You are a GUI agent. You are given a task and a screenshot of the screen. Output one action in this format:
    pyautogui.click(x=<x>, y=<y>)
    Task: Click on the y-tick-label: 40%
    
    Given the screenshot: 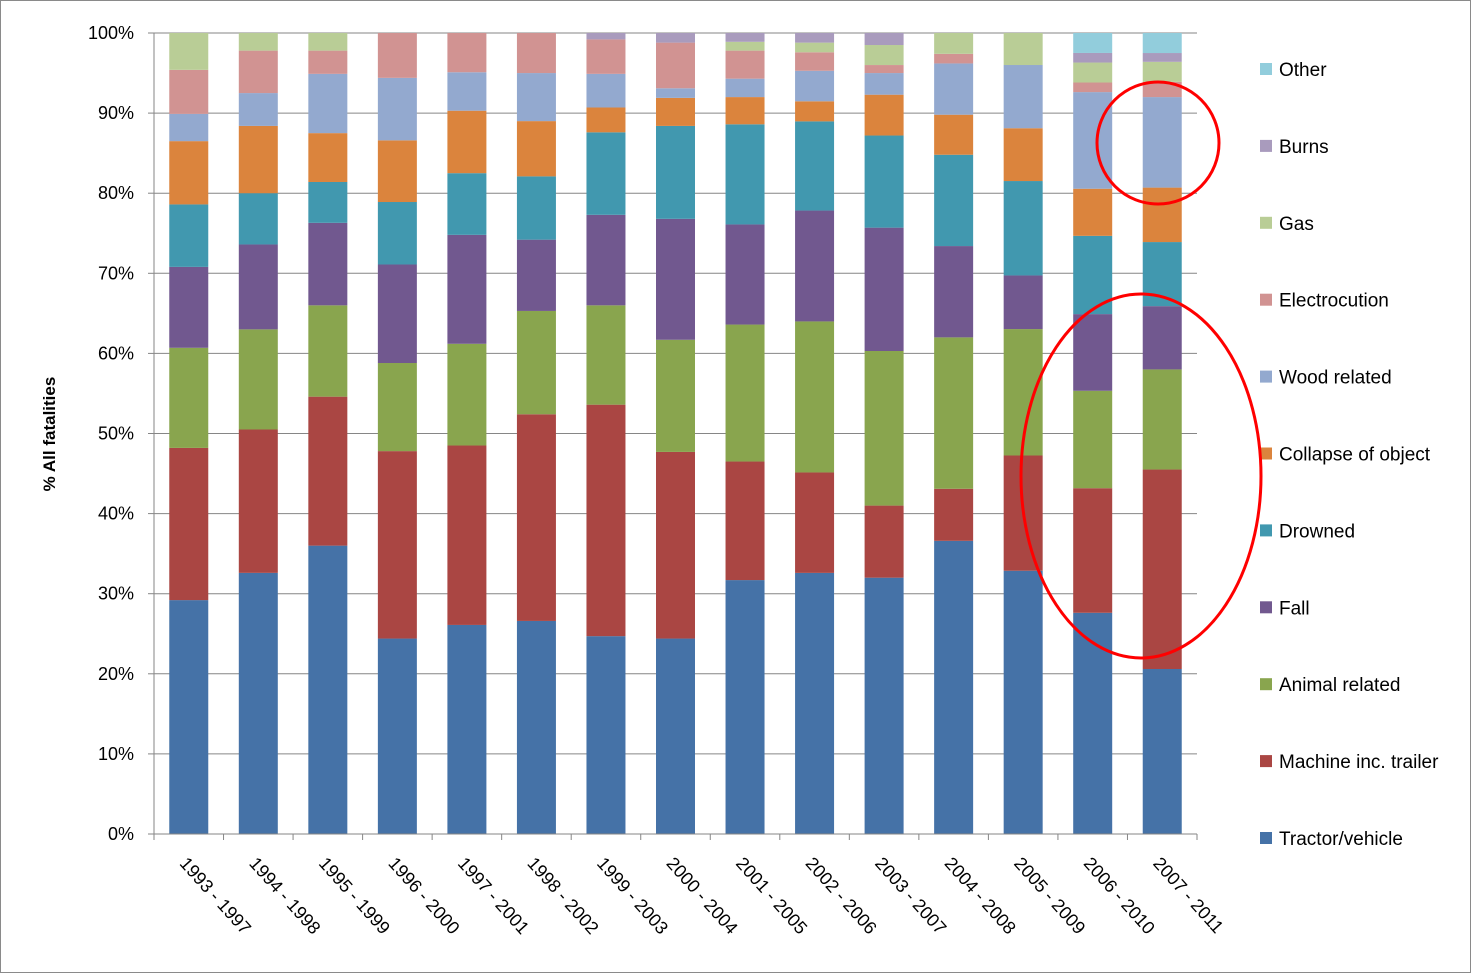 What is the action you would take?
    pyautogui.click(x=116, y=514)
    